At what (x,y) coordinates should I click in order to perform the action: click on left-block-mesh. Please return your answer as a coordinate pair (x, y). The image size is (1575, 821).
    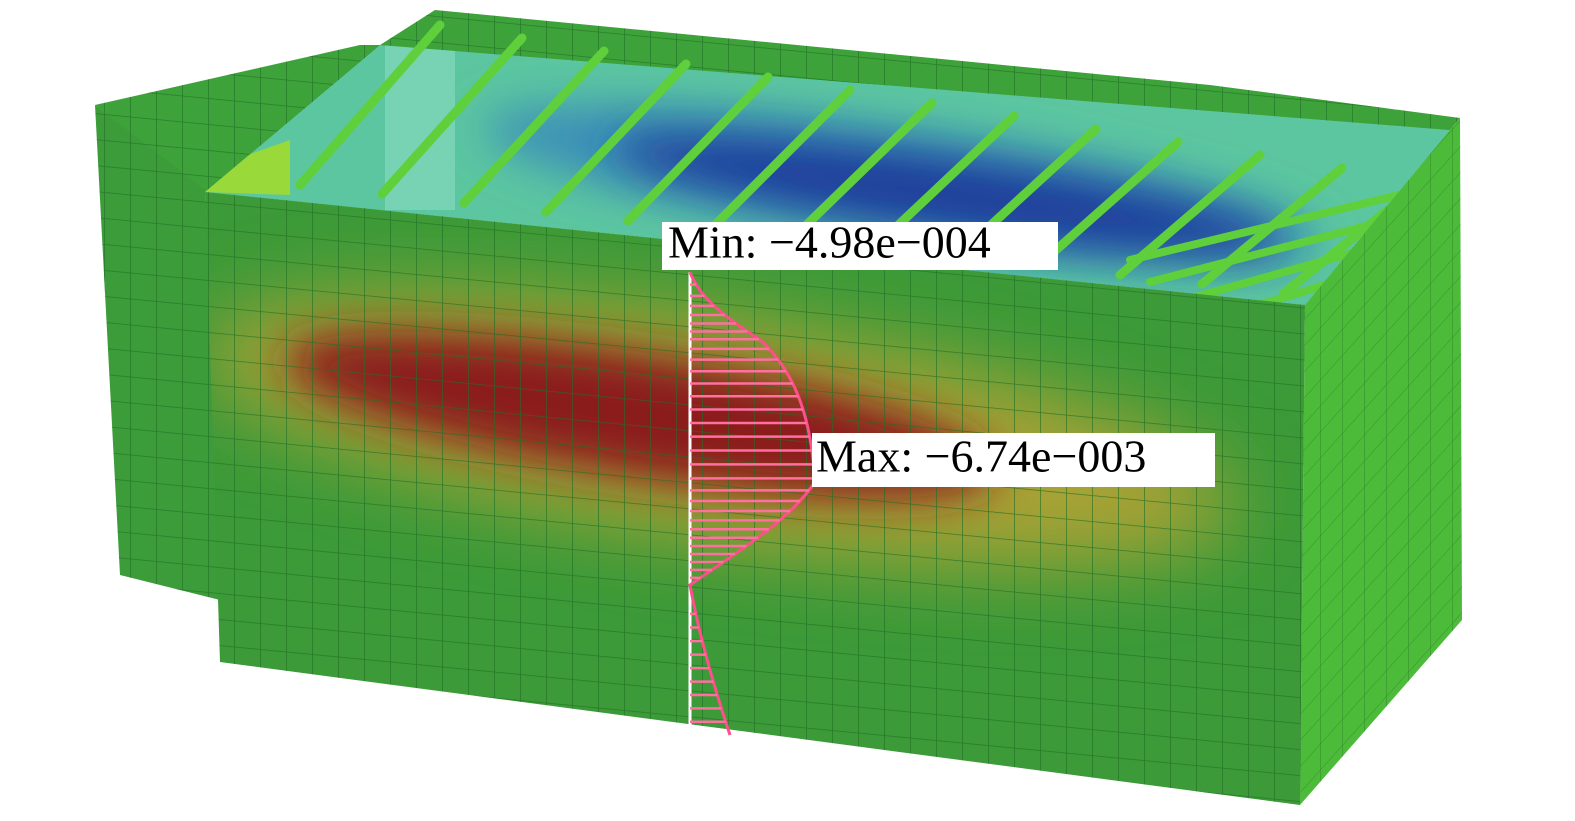
    Looking at the image, I should click on (157, 352).